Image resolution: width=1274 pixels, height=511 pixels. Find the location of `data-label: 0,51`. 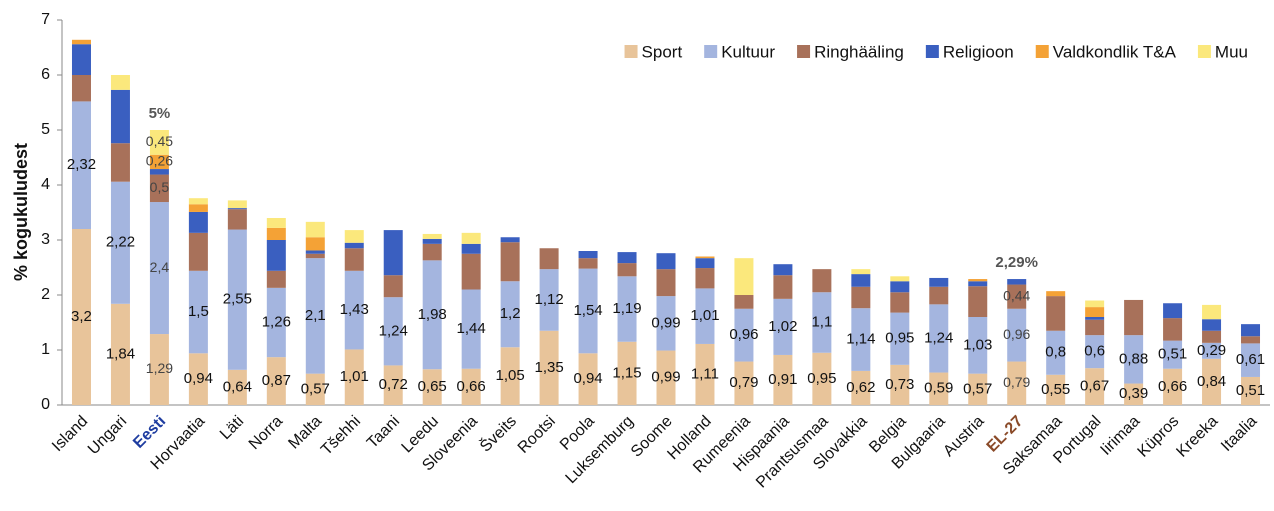

data-label: 0,51 is located at coordinates (1172, 354).